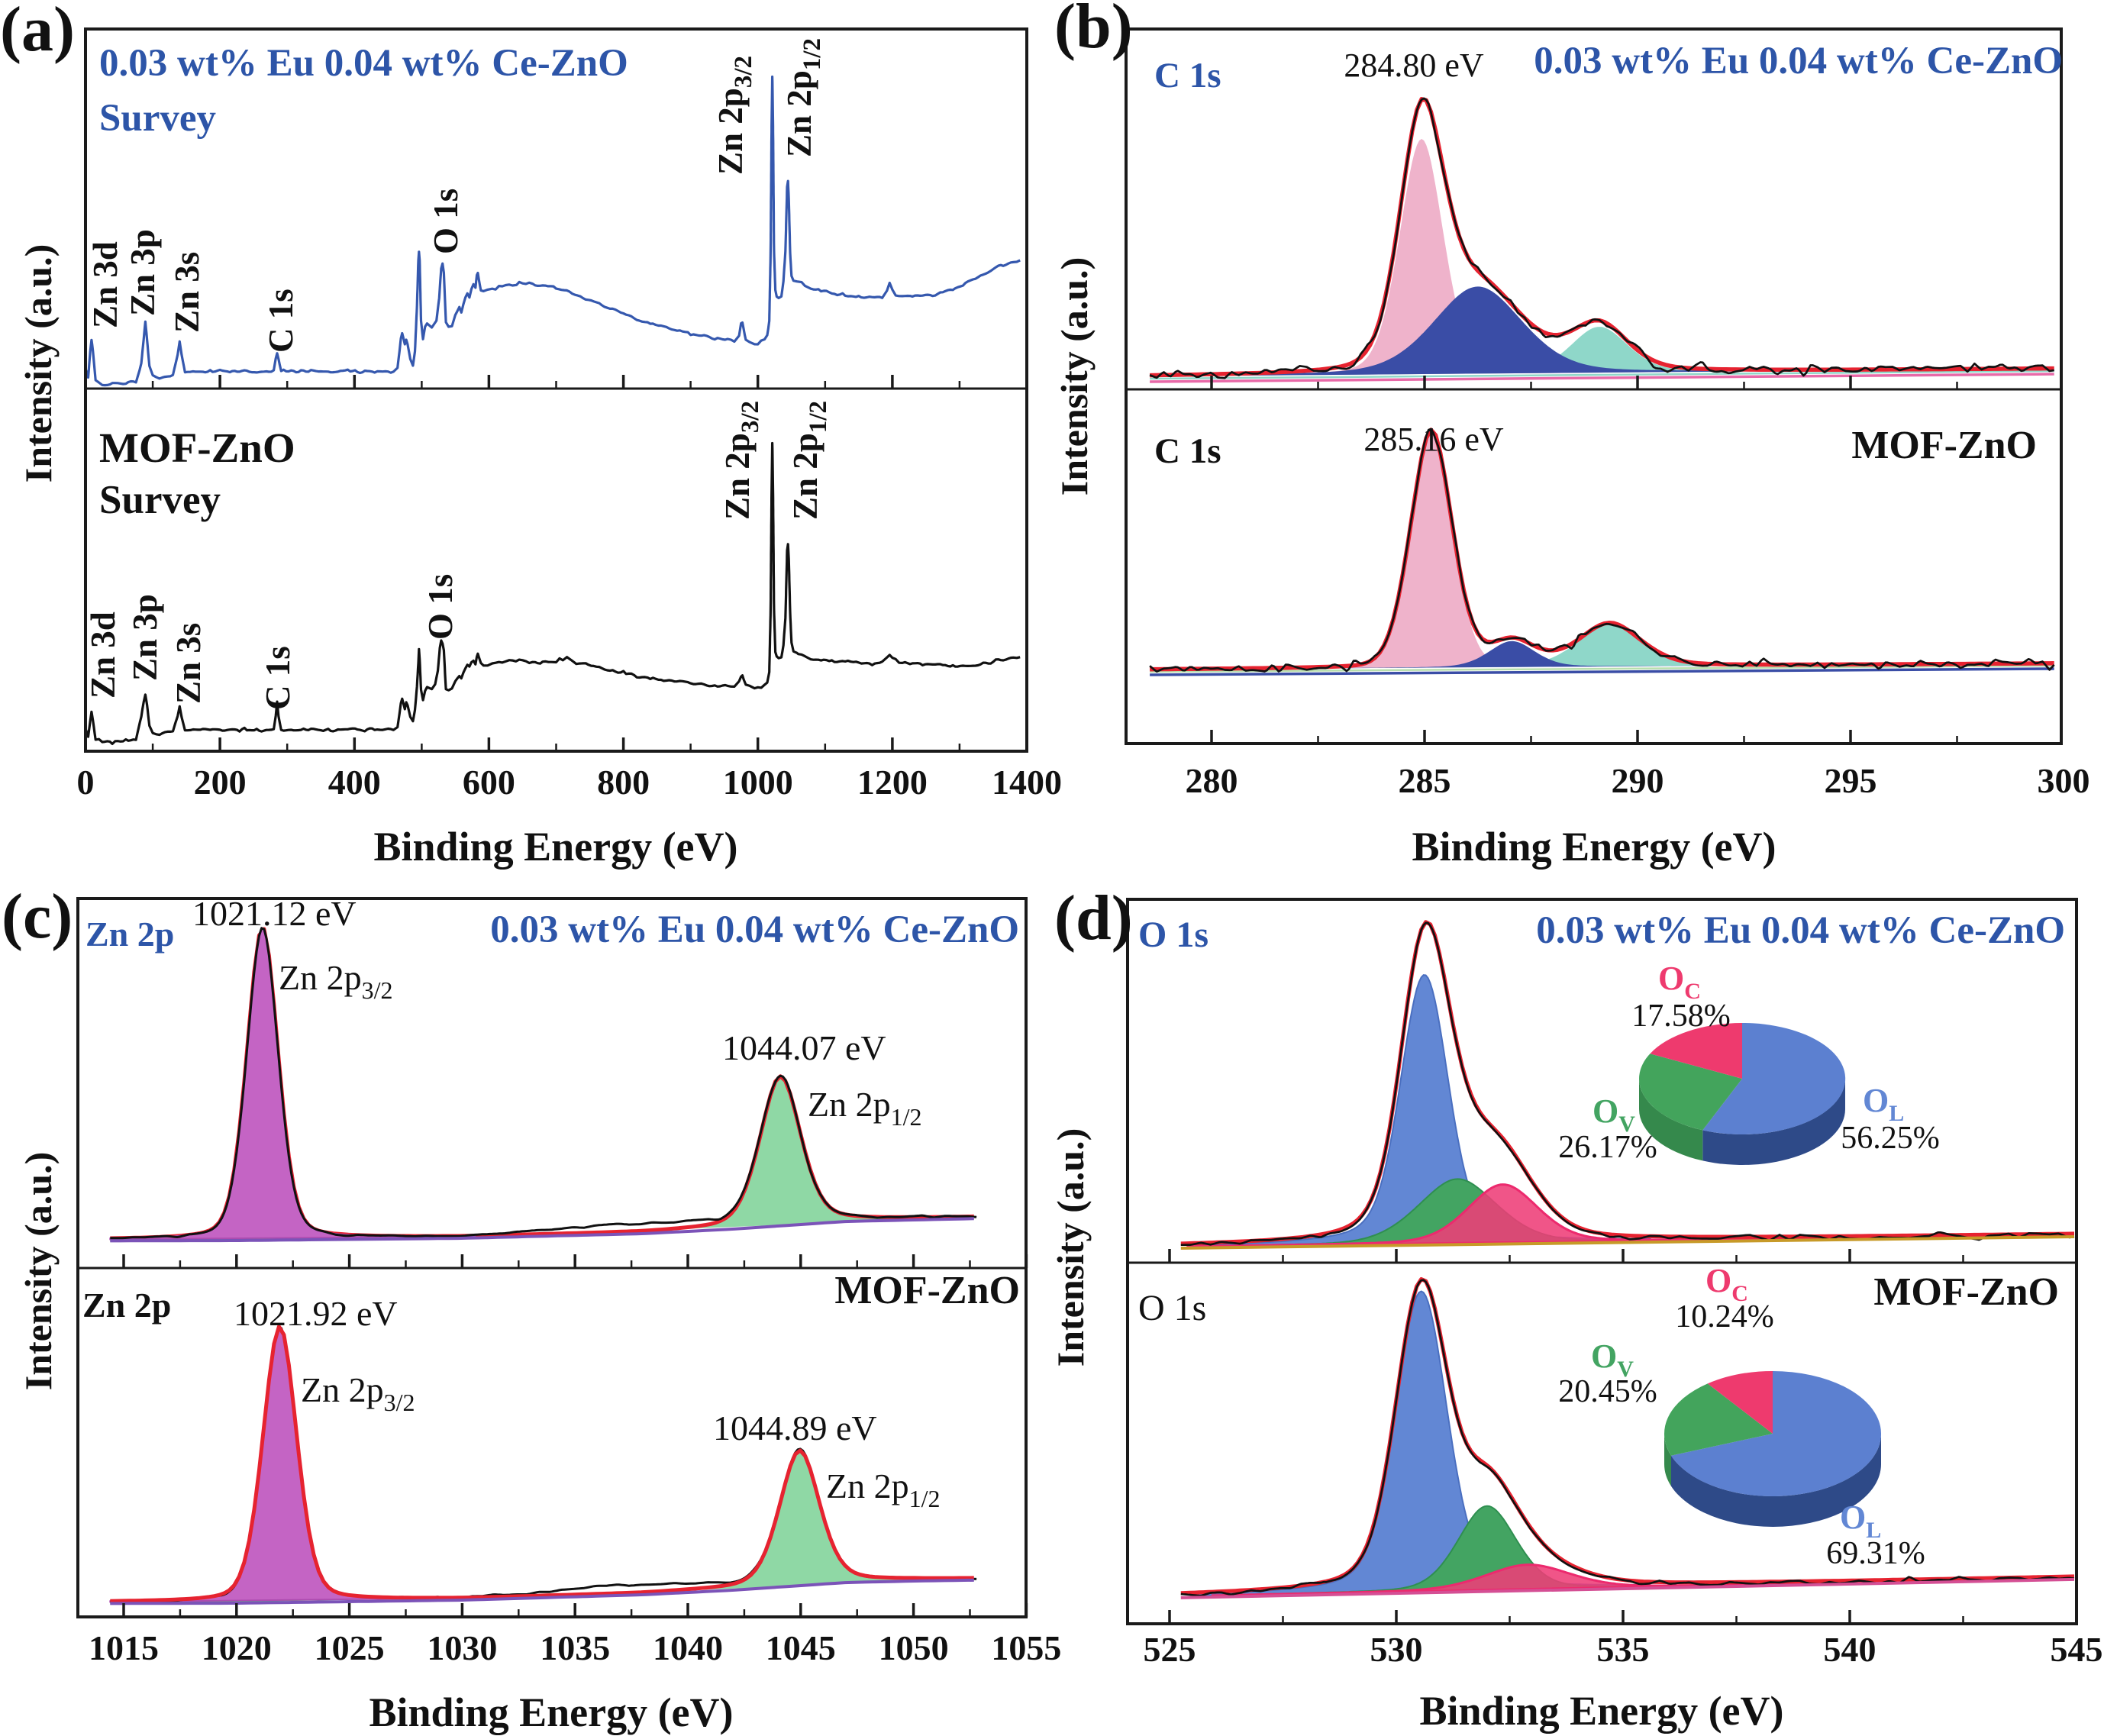 The image size is (2104, 1736). What do you see at coordinates (2064, 781) in the screenshot?
I see `svg-text: 300` at bounding box center [2064, 781].